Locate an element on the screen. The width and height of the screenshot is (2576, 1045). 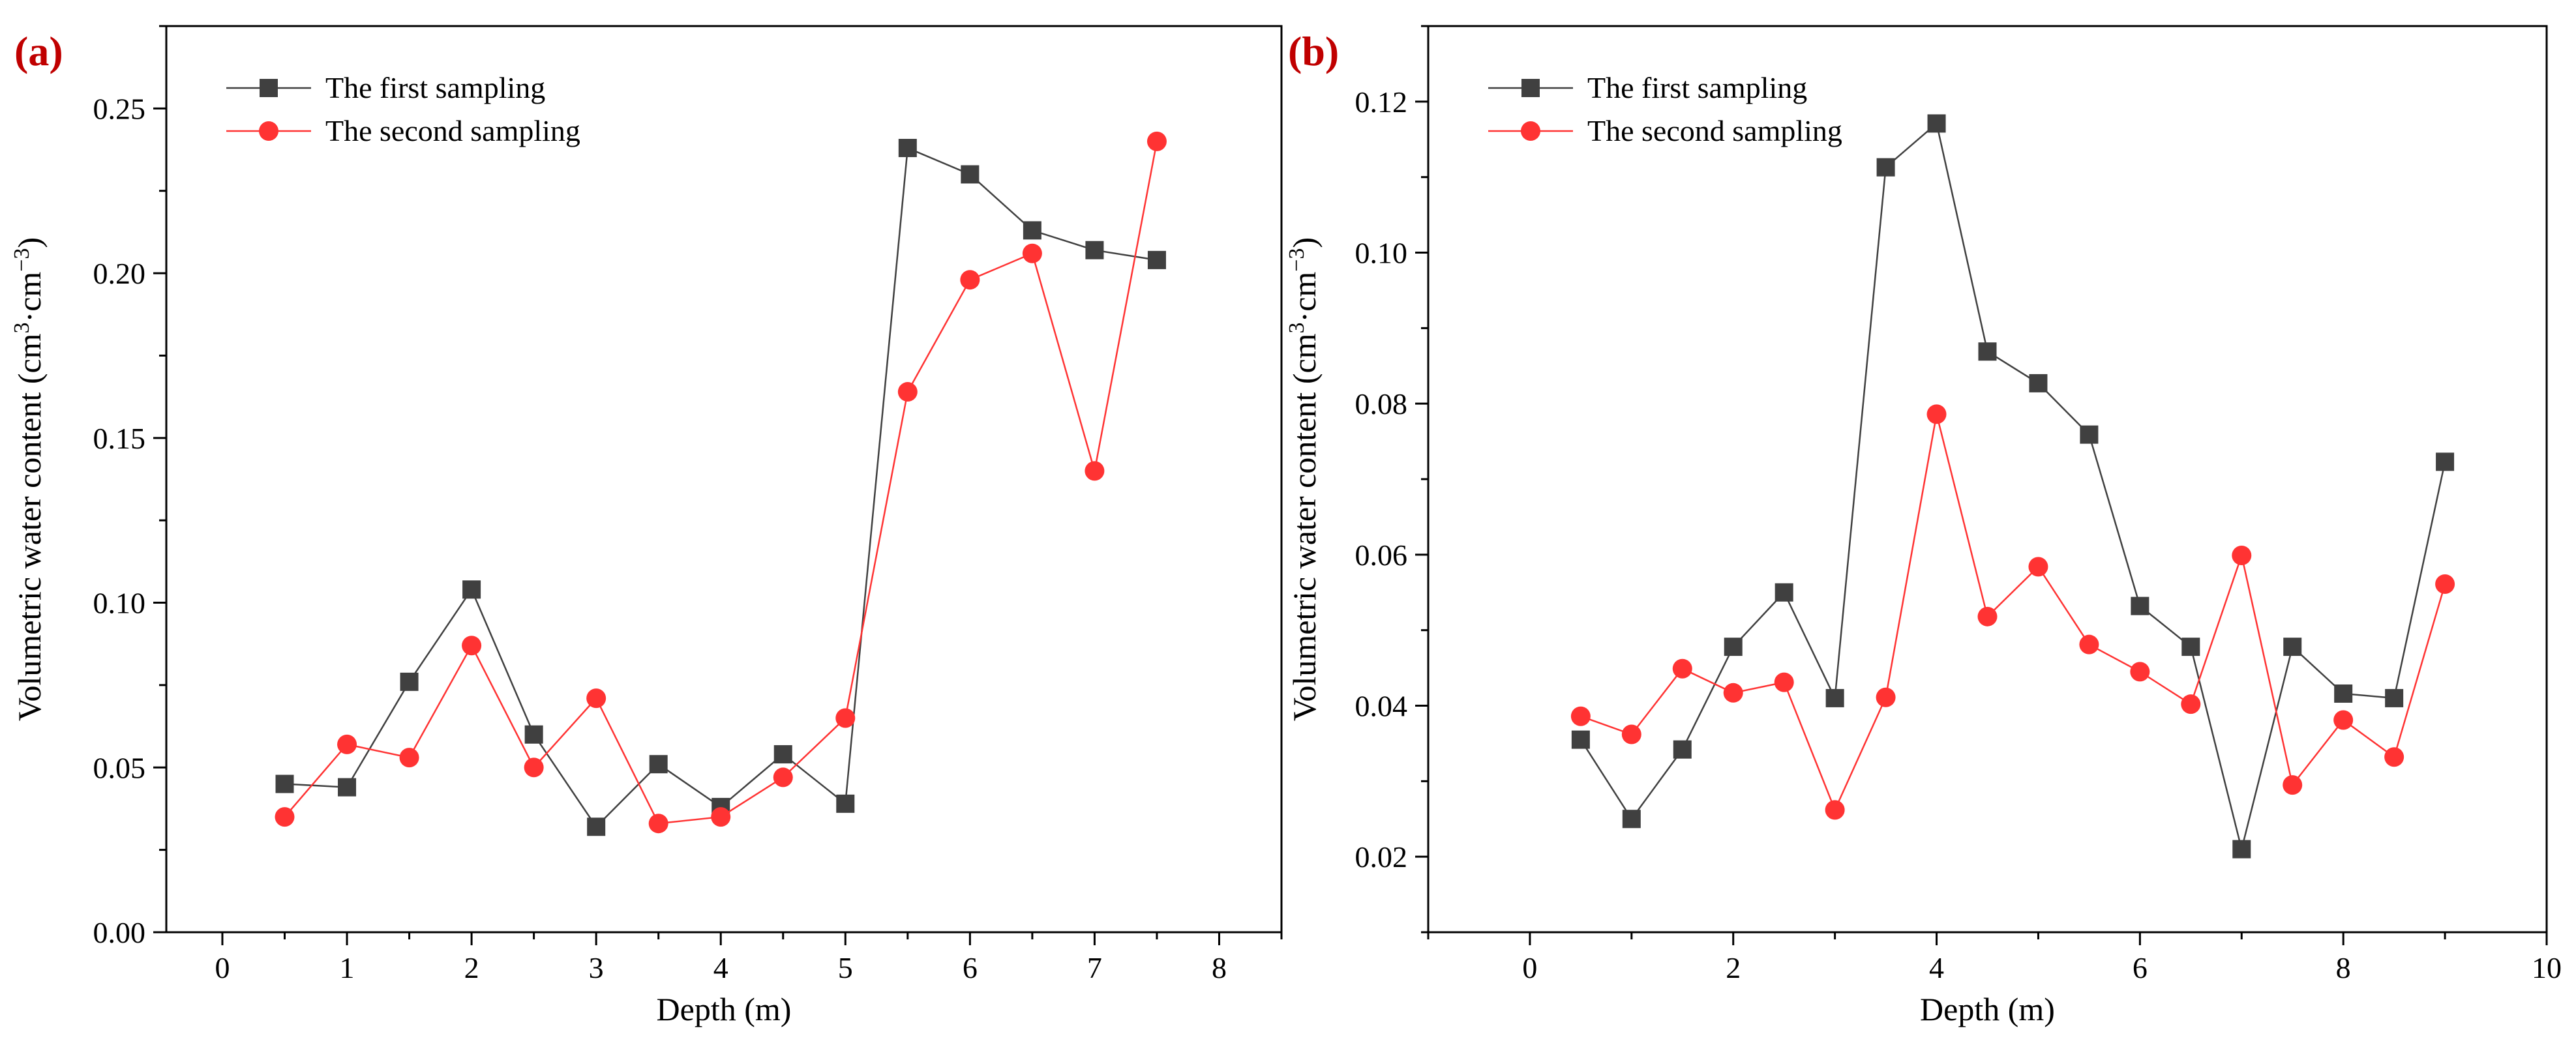
legend-label: The second sampling is located at coordinates (452, 130).